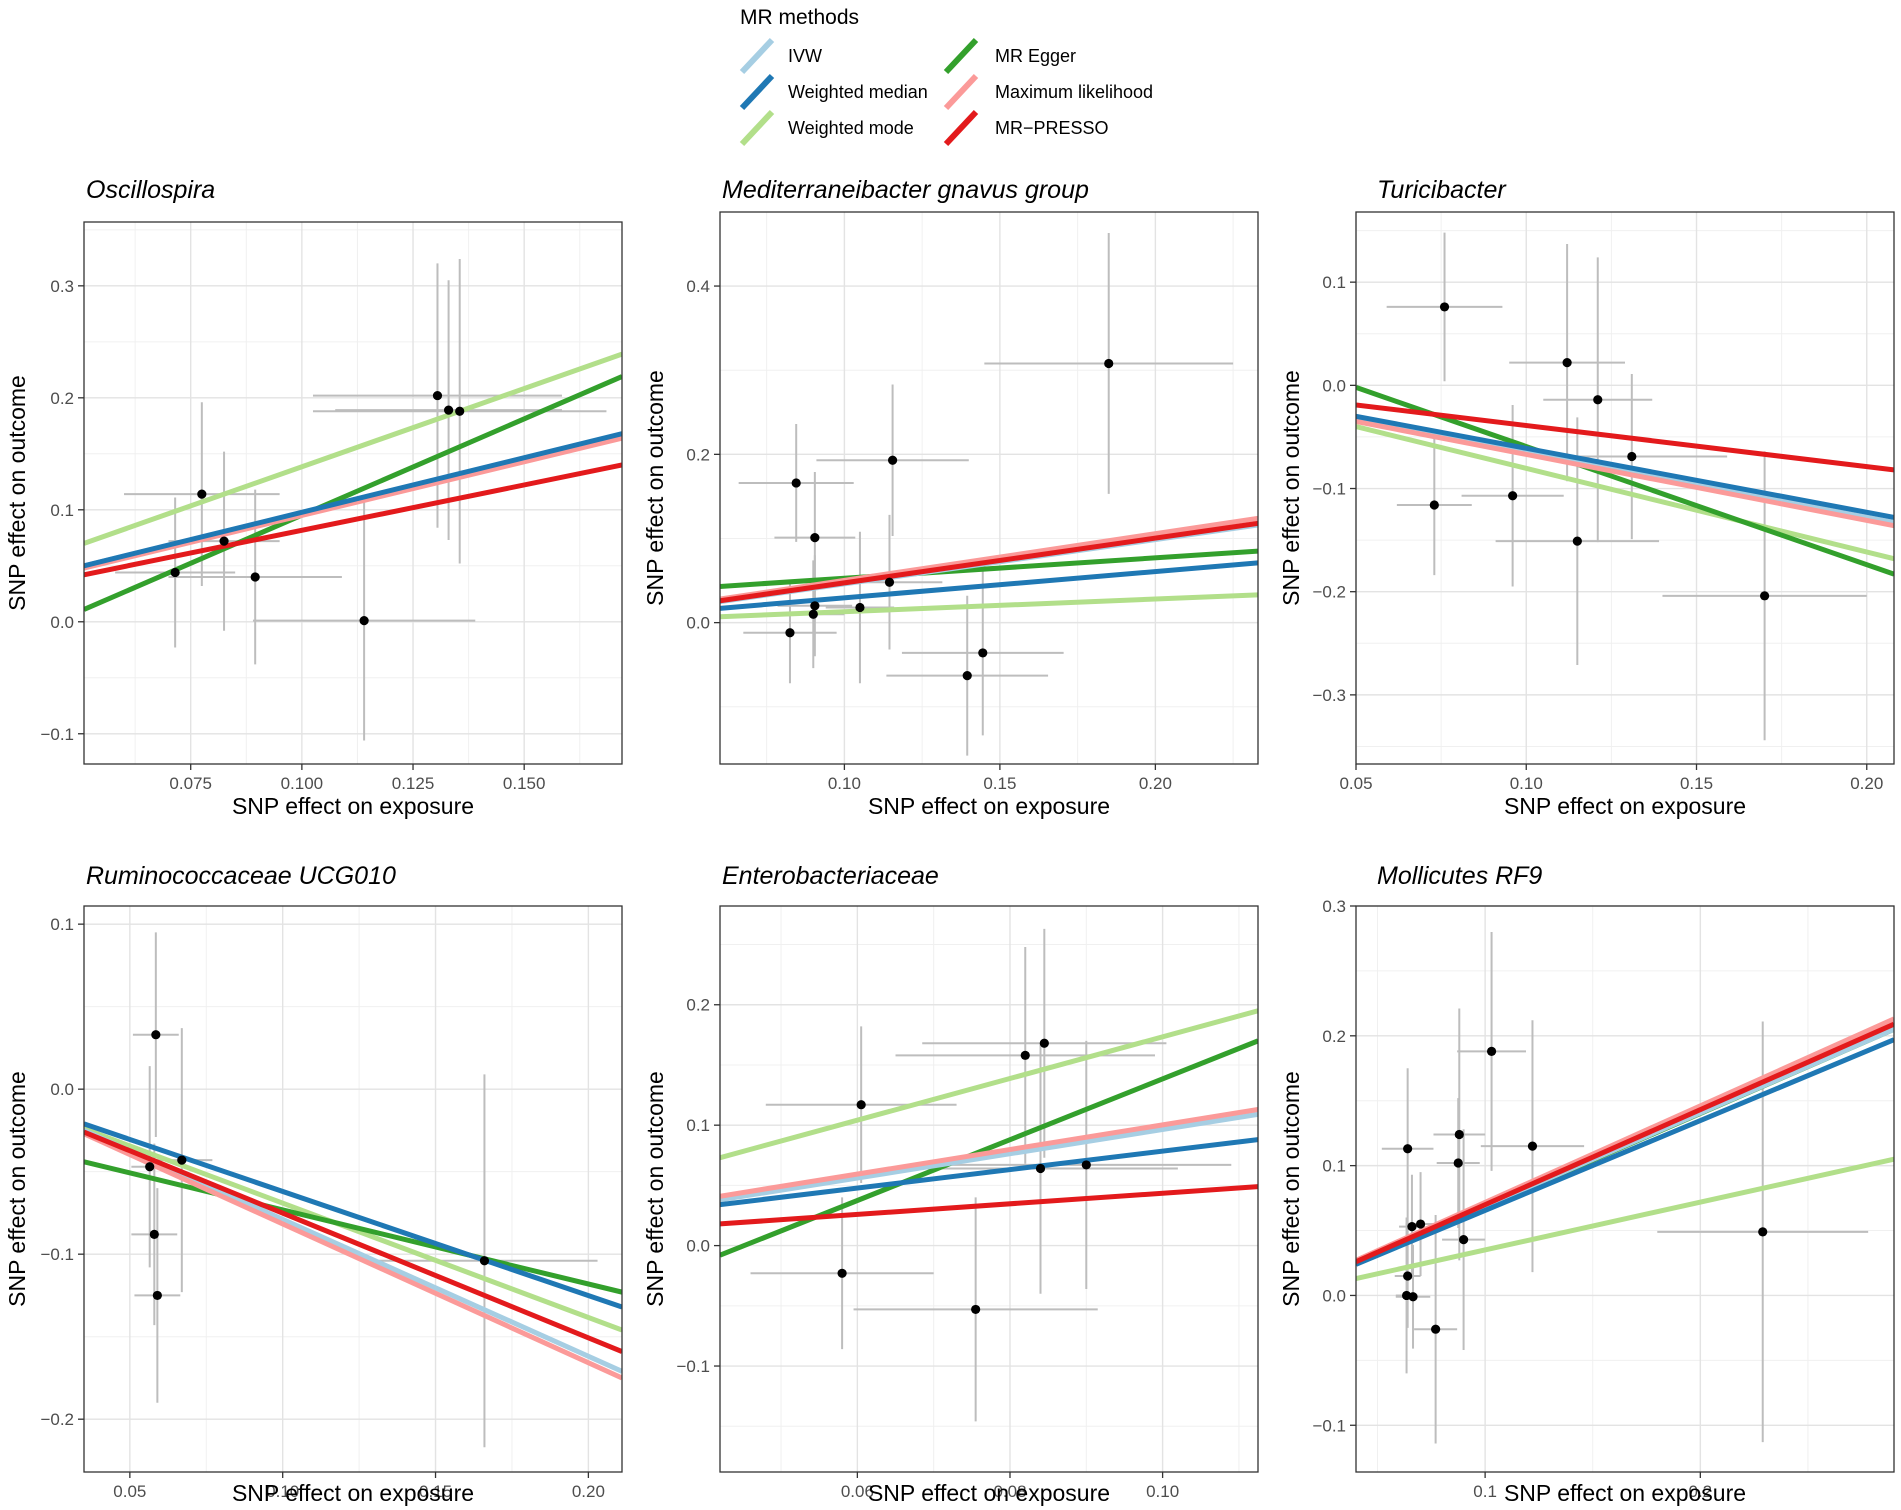 The height and width of the screenshot is (1510, 1901). Describe the element at coordinates (858, 92) in the screenshot. I see `legend-label-weighted-median: Weighted median` at that location.